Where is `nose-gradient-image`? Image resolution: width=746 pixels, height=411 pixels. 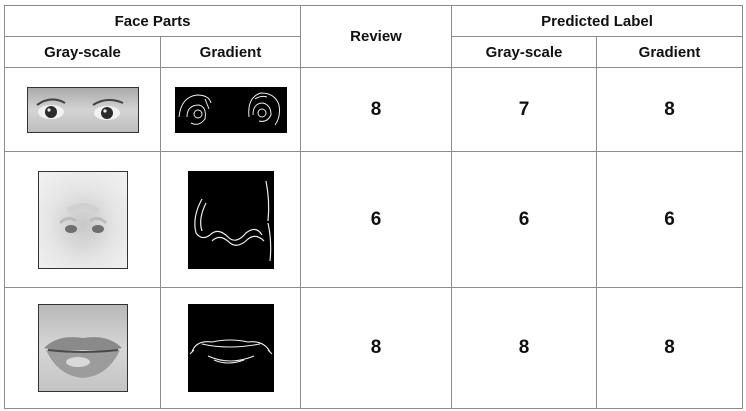
nose-gradient-image is located at coordinates (230, 219).